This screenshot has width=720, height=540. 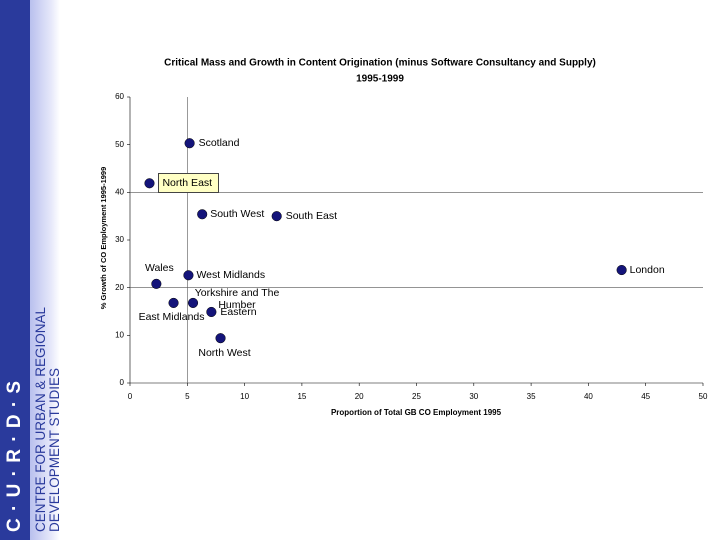 I want to click on x-tick-label: 35, so click(x=531, y=396).